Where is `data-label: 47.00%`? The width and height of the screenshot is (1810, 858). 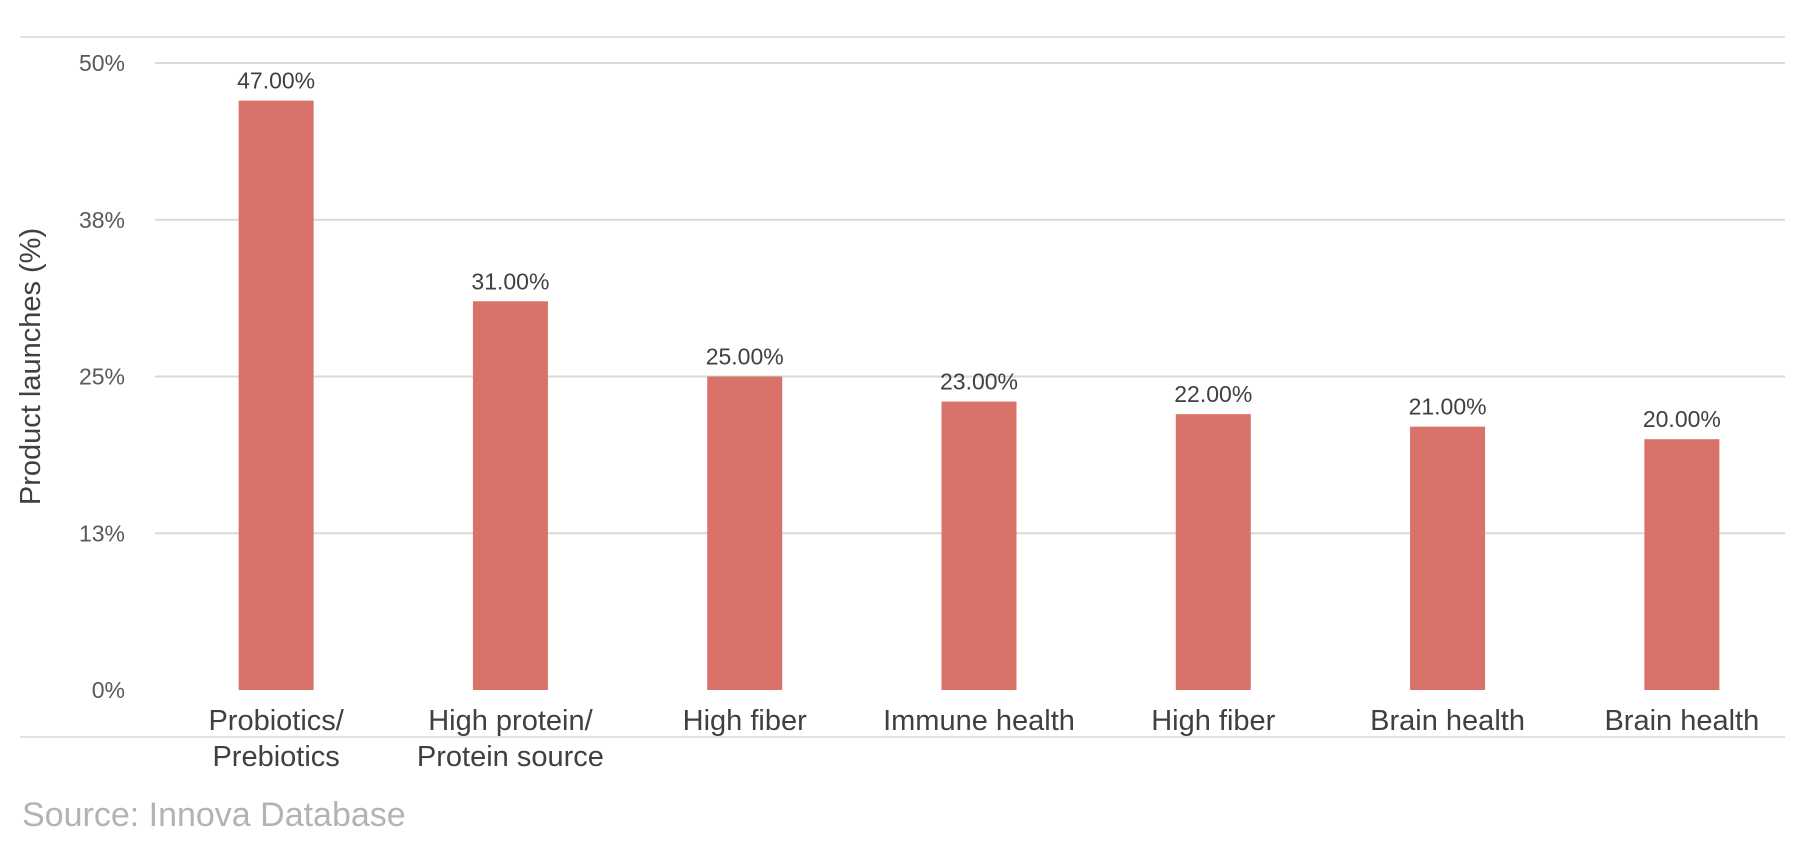
data-label: 47.00% is located at coordinates (276, 81).